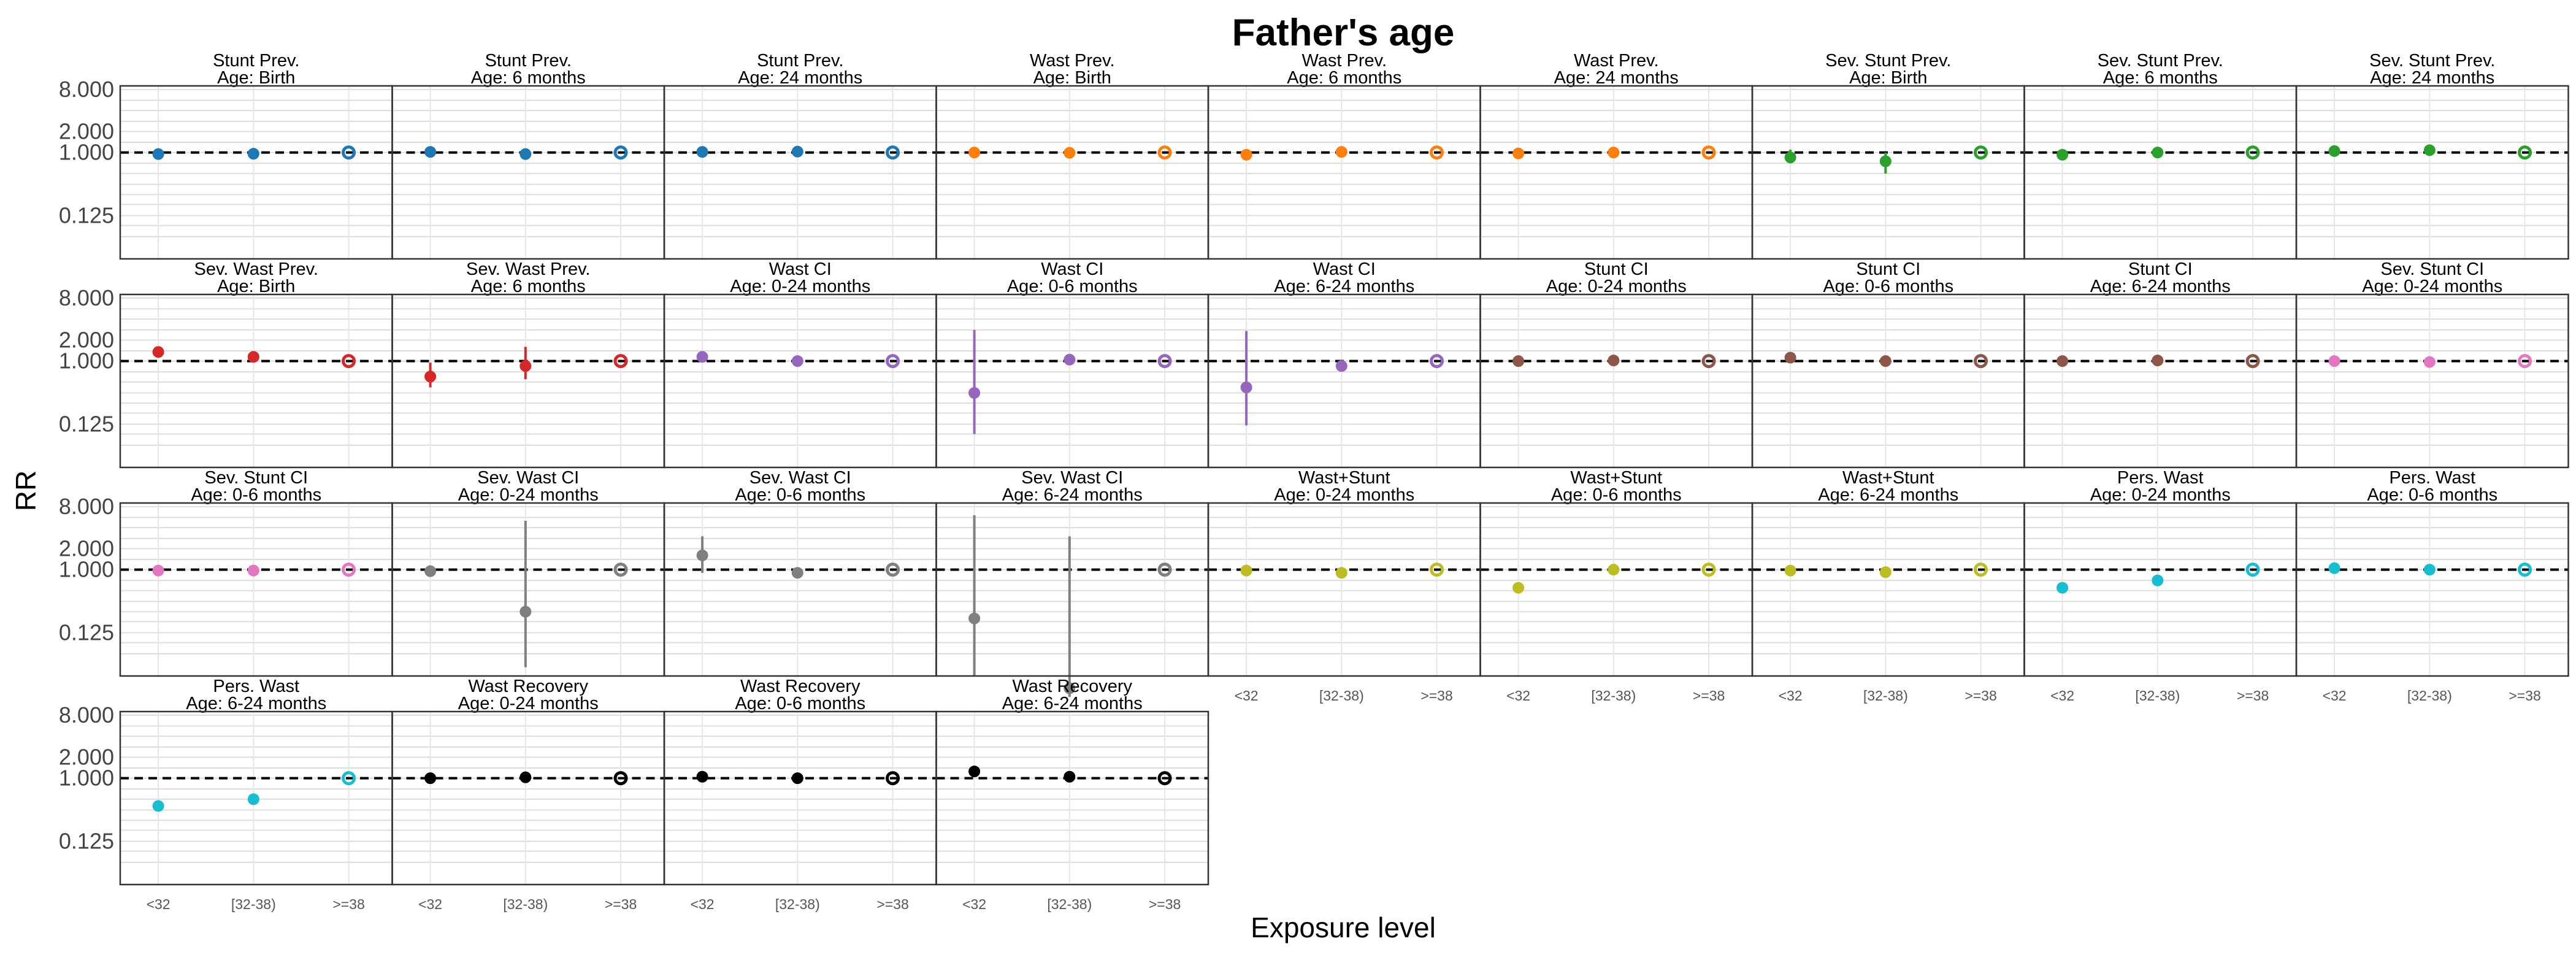  I want to click on facet-subtitle: Age: Birth, so click(256, 286).